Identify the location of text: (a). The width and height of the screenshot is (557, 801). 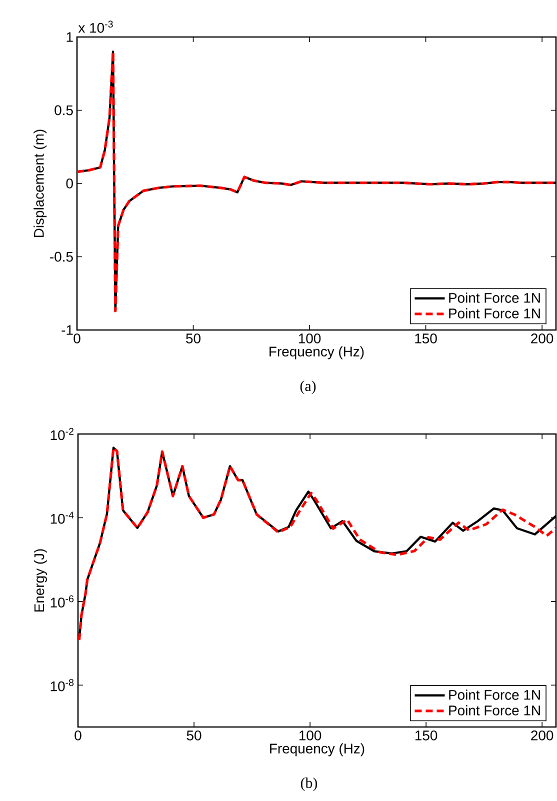
(308, 387).